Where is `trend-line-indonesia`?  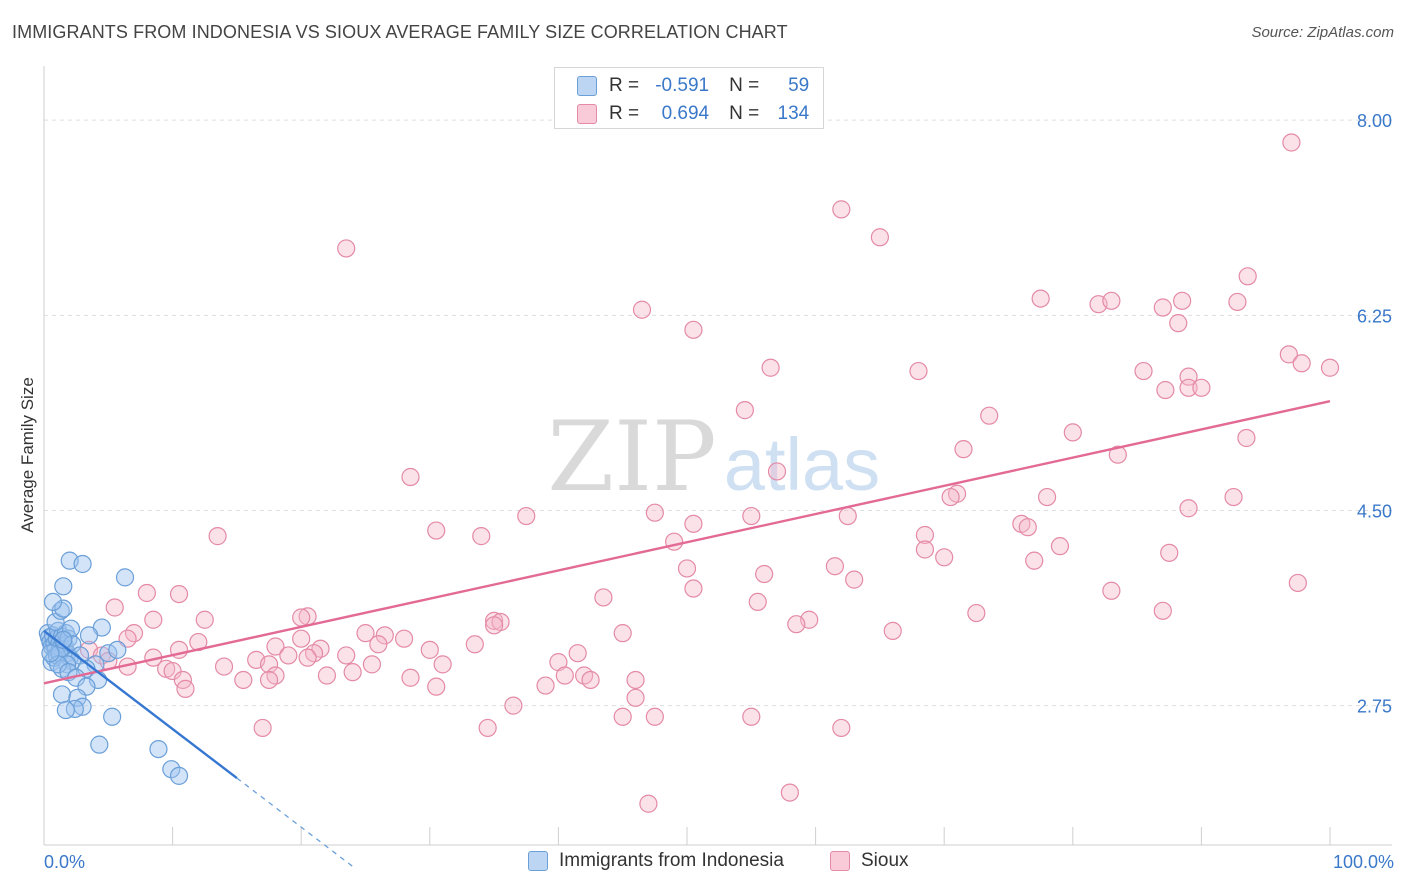 trend-line-indonesia is located at coordinates (140, 704).